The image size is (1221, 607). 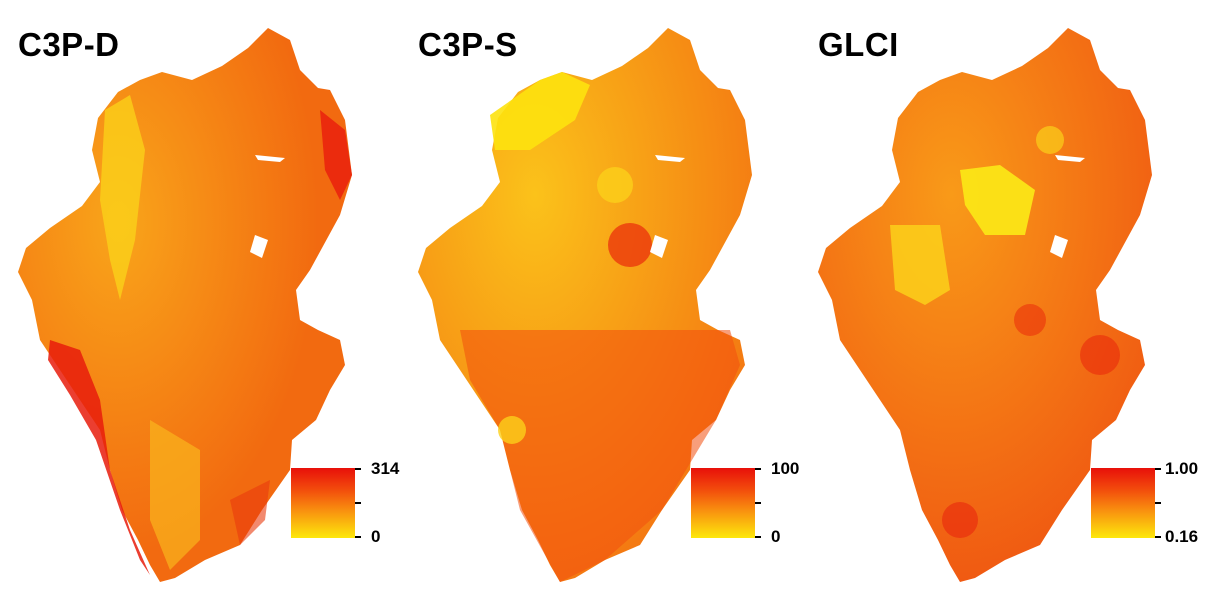 I want to click on legend-min-label: 0.16, so click(x=1182, y=536).